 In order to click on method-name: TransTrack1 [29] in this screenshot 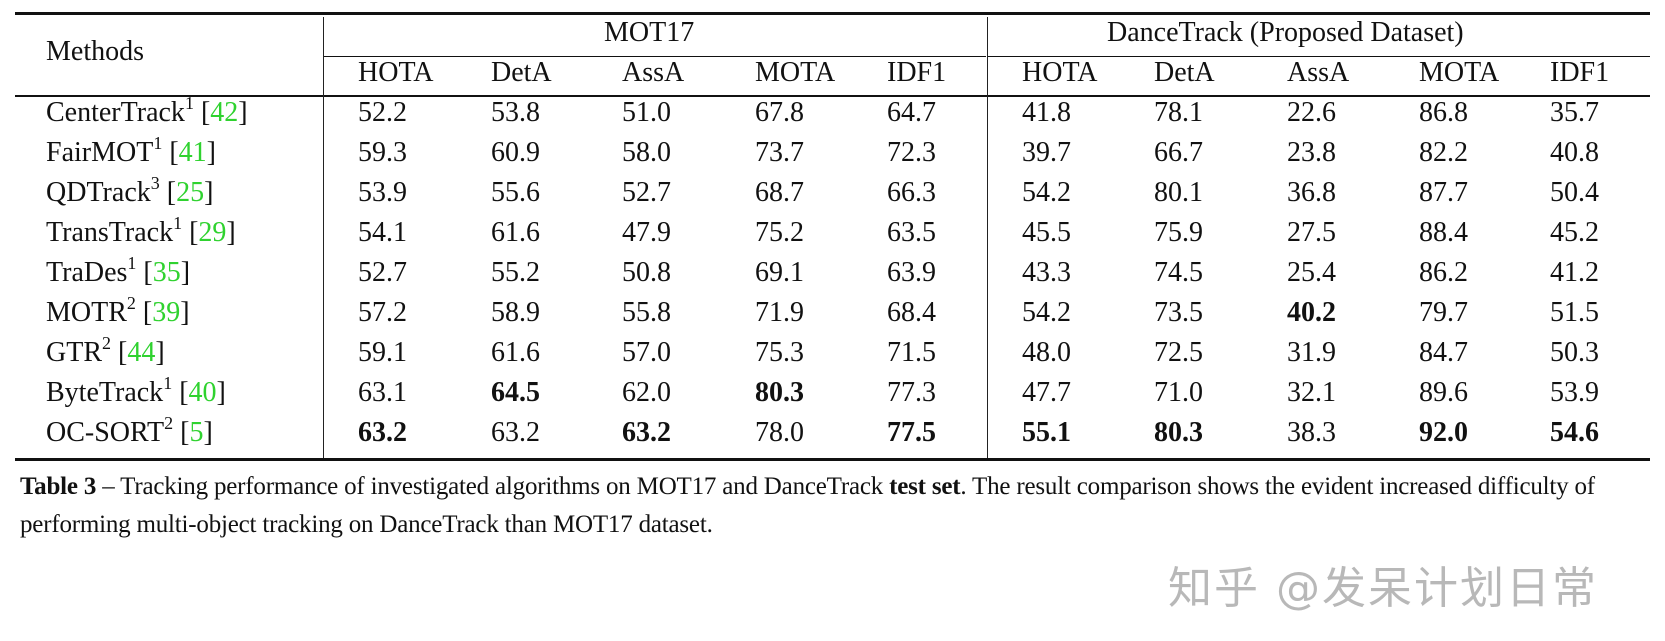, I will do `click(141, 230)`.